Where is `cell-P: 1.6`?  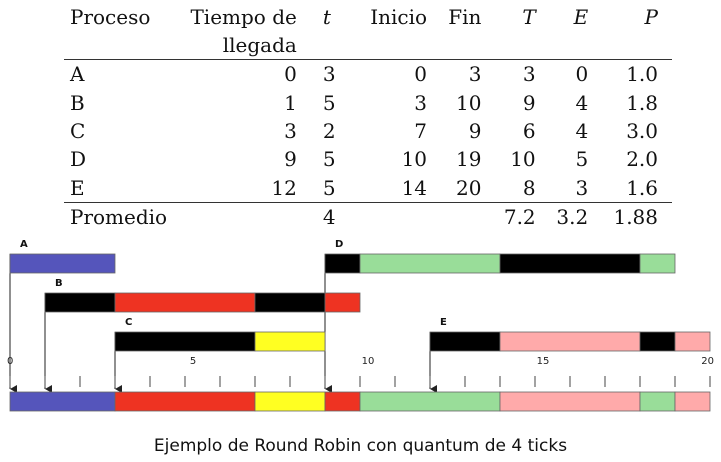 cell-P: 1.6 is located at coordinates (642, 187).